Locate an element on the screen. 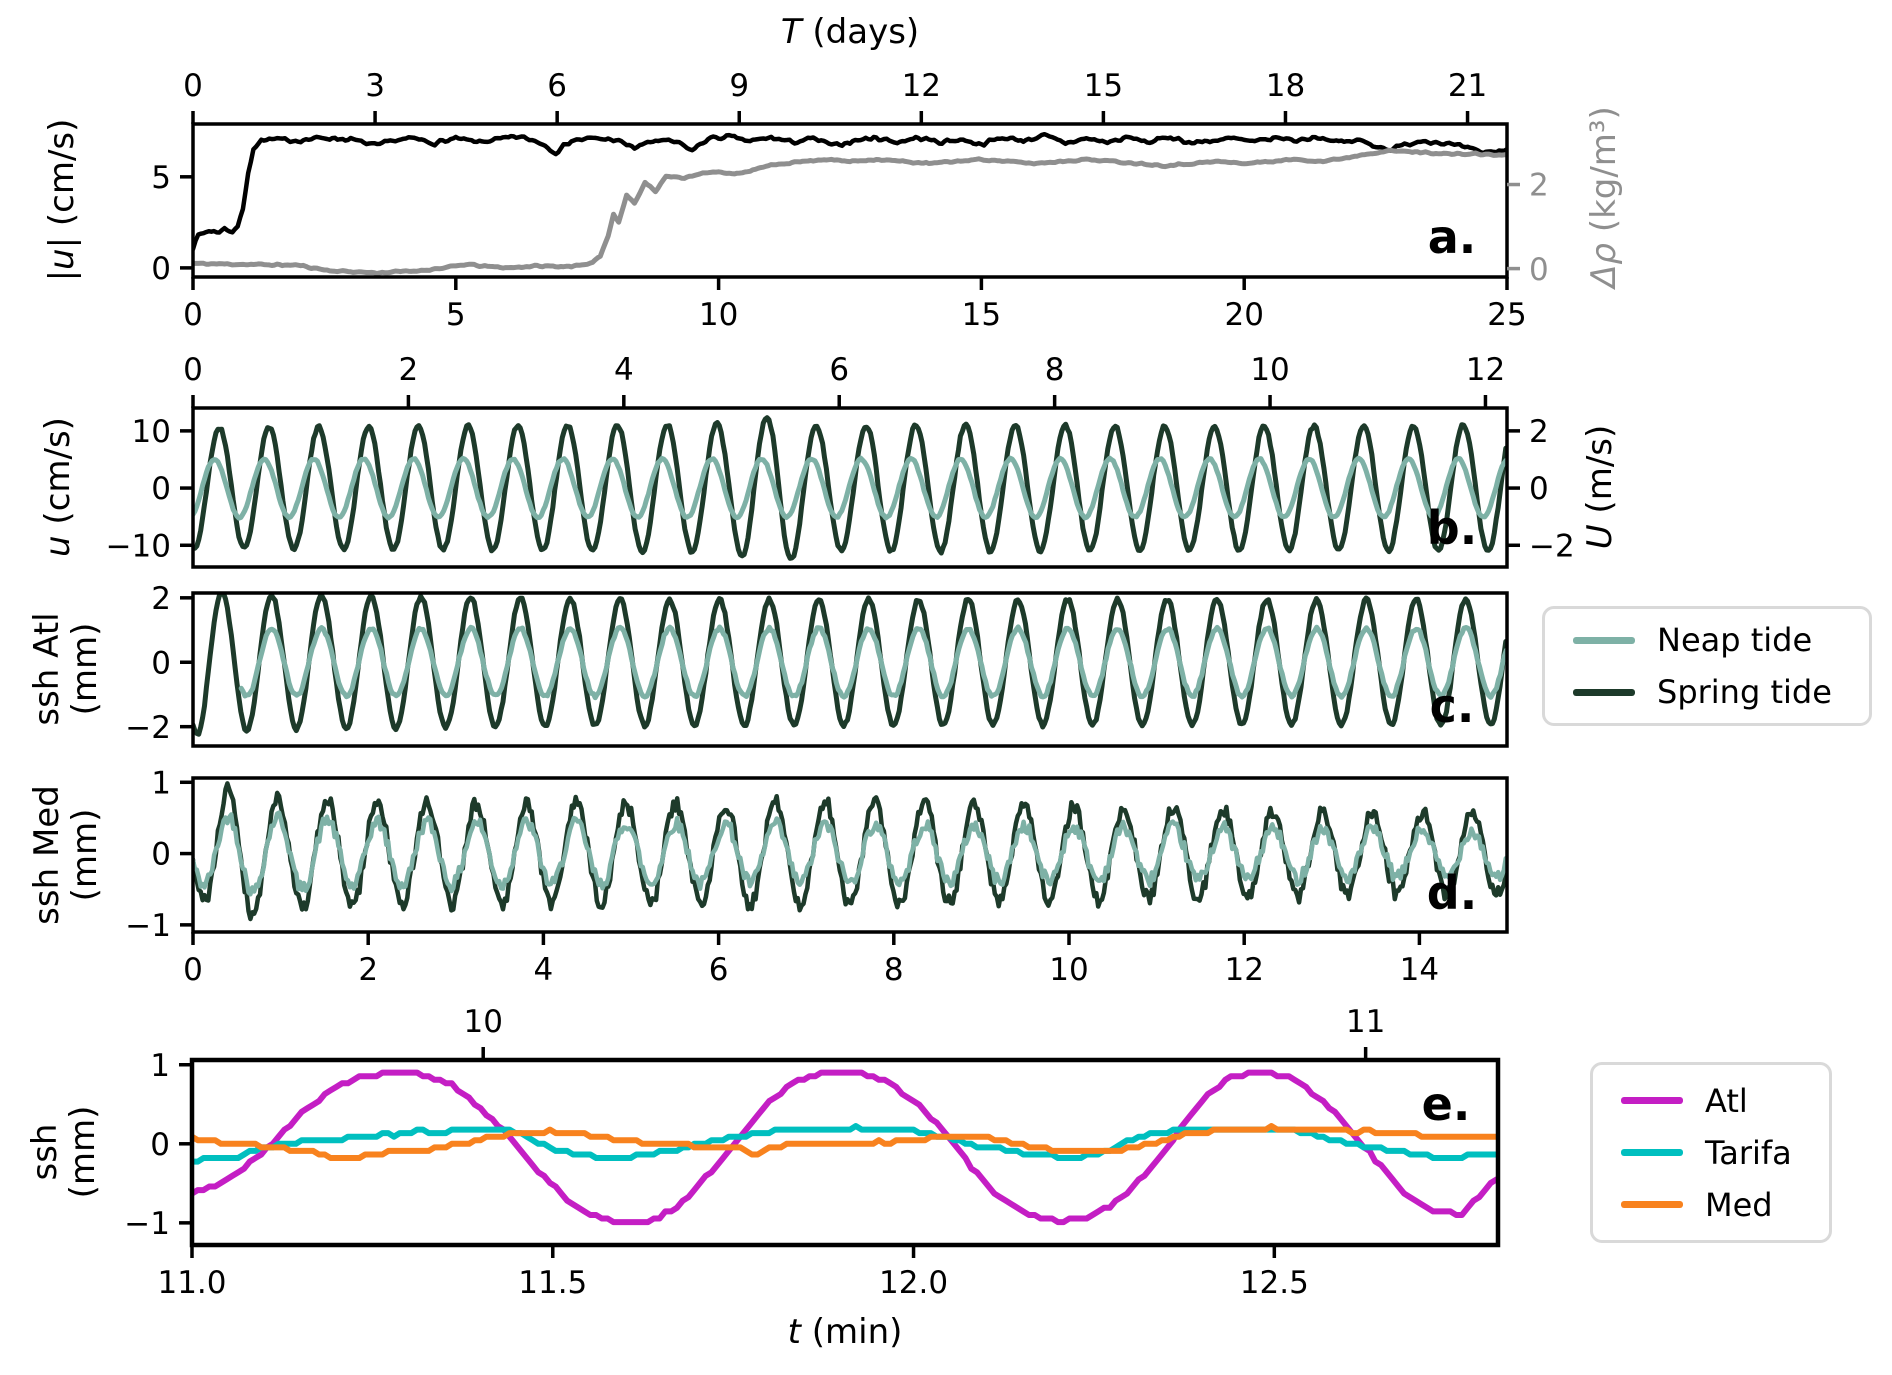 Image resolution: width=1892 pixels, height=1375 pixels. tick-label-d-bottom: 4 is located at coordinates (544, 970).